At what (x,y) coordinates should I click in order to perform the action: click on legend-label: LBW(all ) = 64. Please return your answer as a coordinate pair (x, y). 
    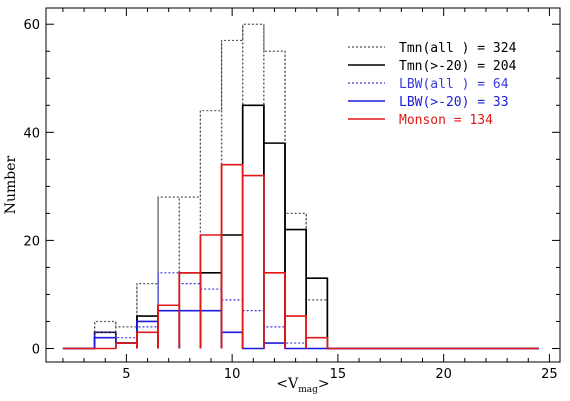
    Looking at the image, I should click on (454, 84).